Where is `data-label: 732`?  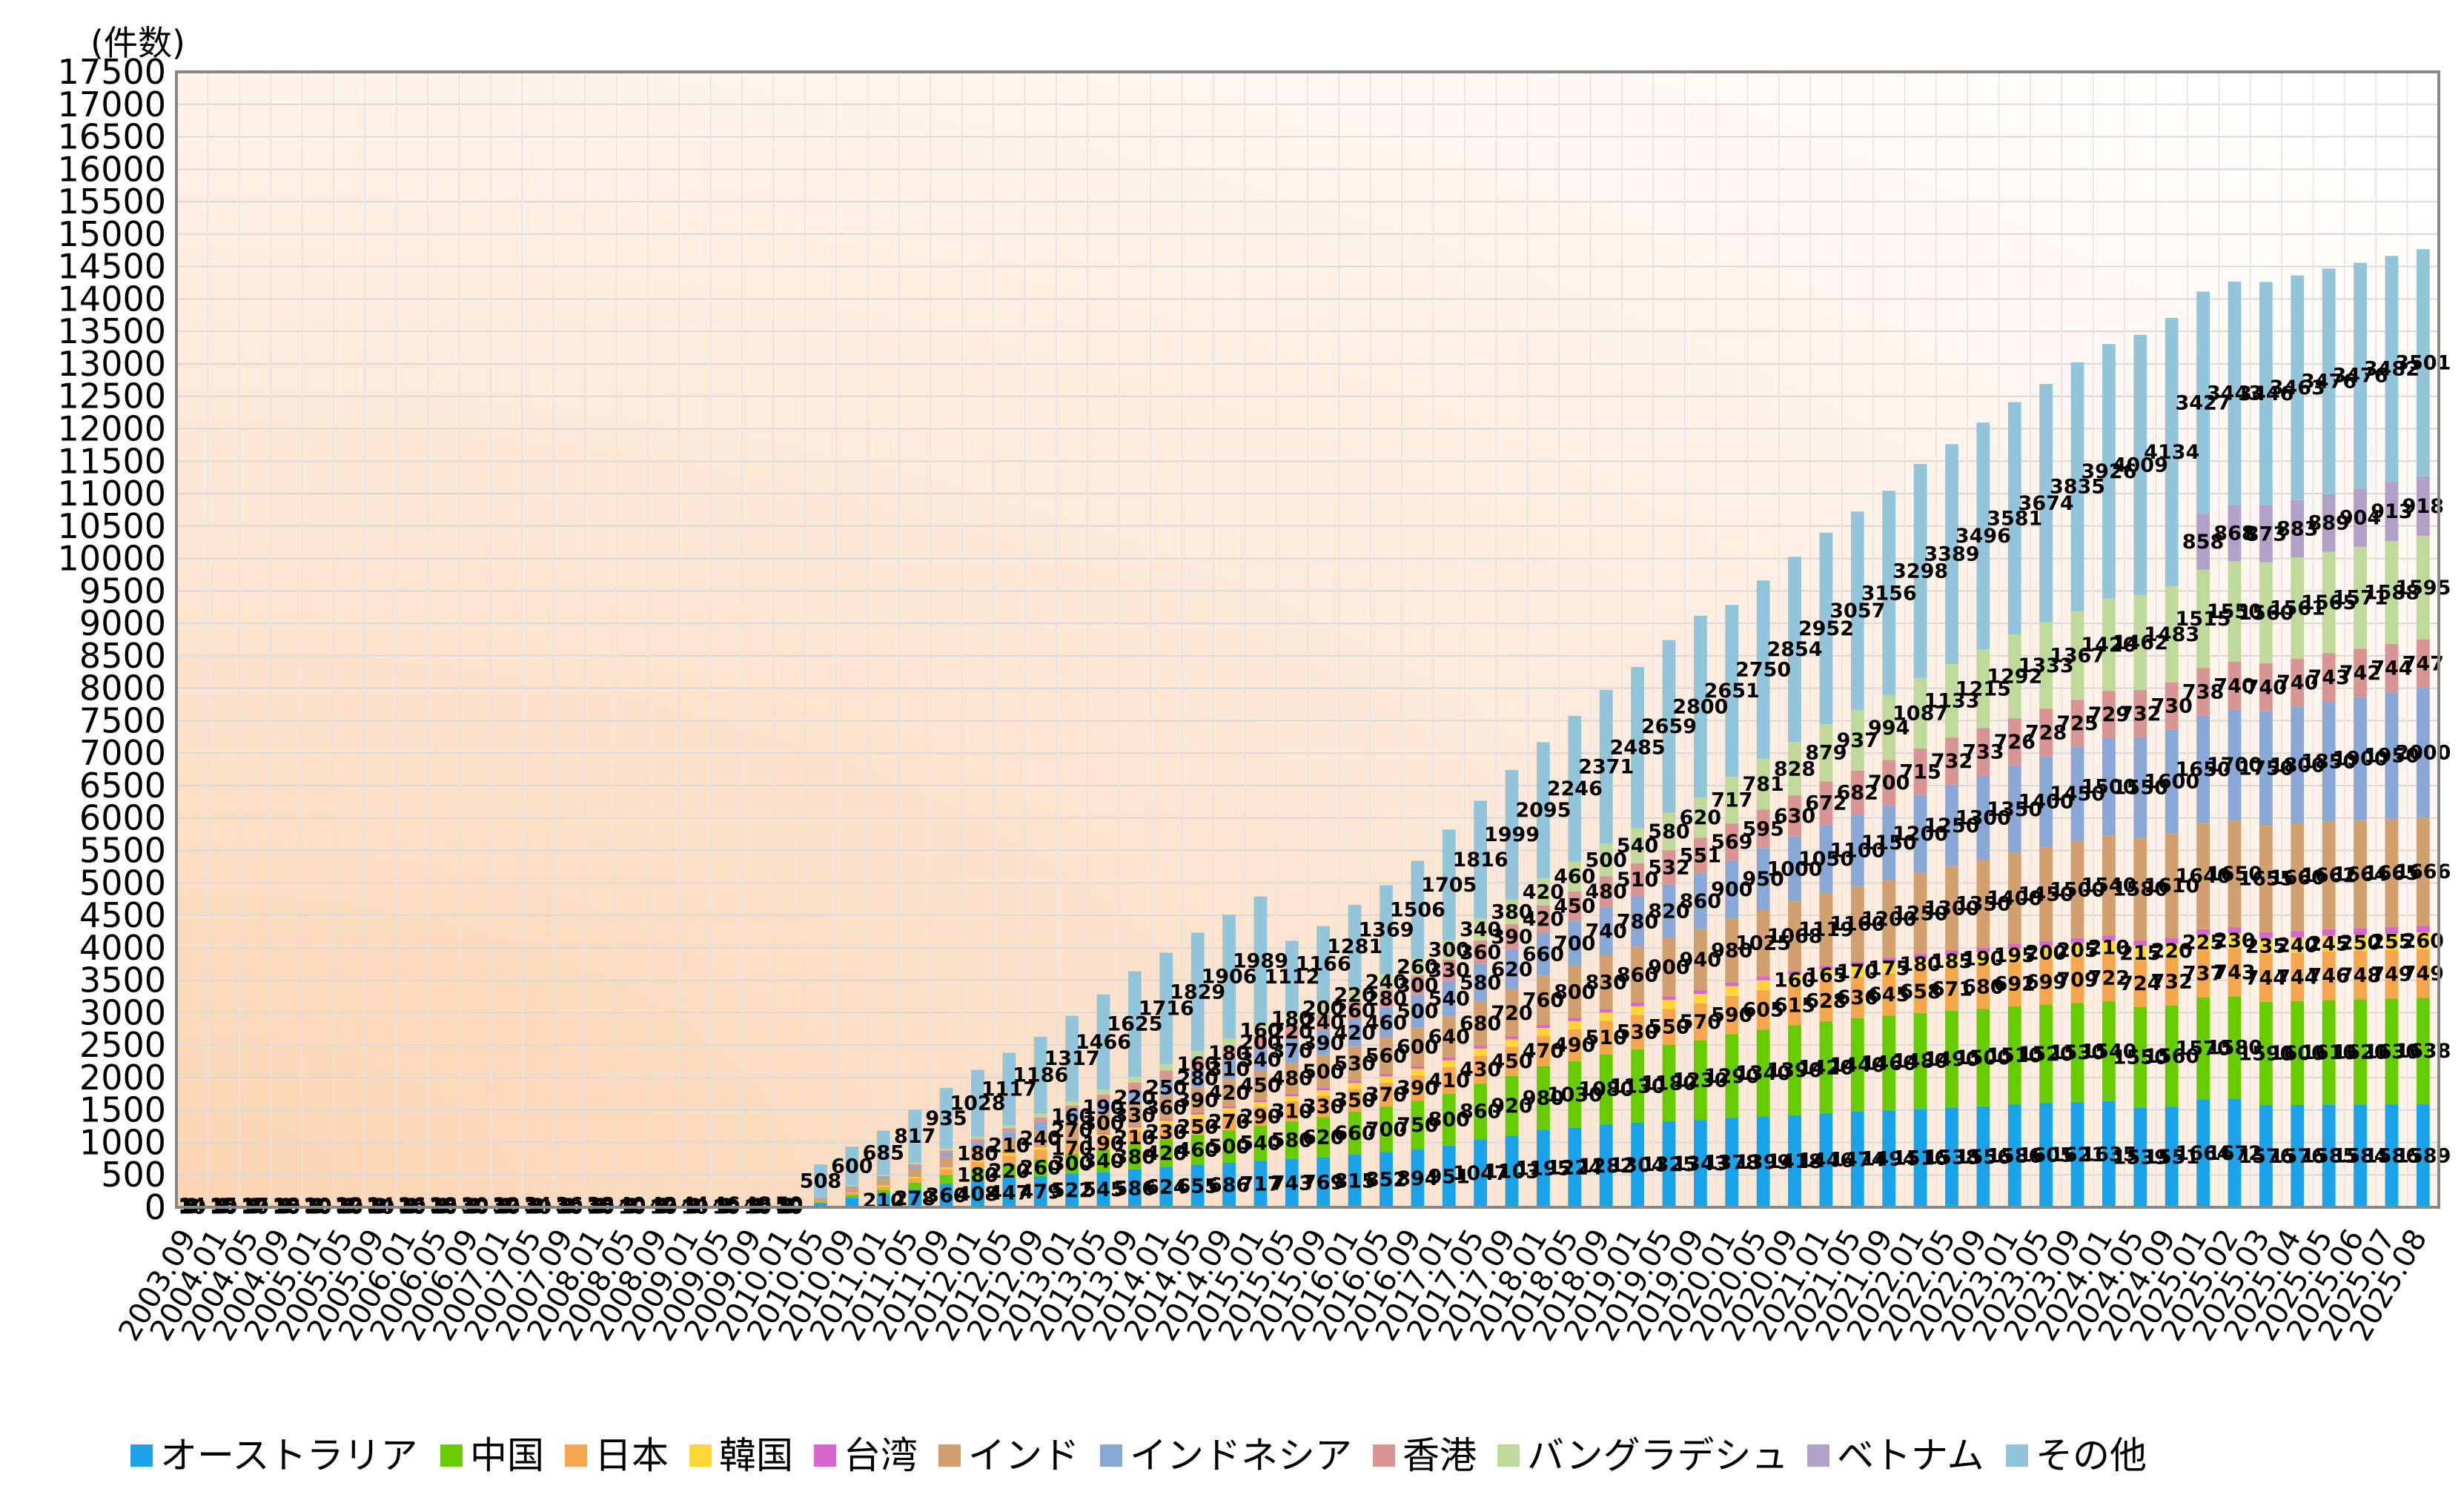
data-label: 732 is located at coordinates (2140, 714).